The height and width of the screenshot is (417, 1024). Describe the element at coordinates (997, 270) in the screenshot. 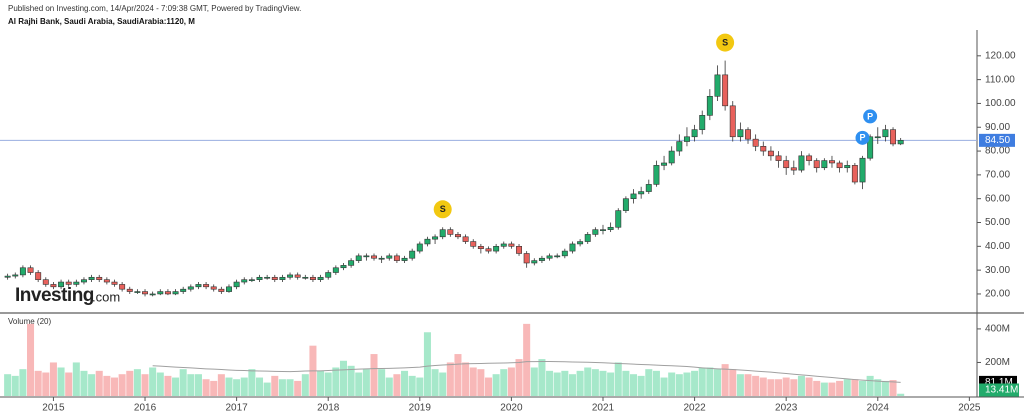

I see `y-tick-label: 30.00` at that location.